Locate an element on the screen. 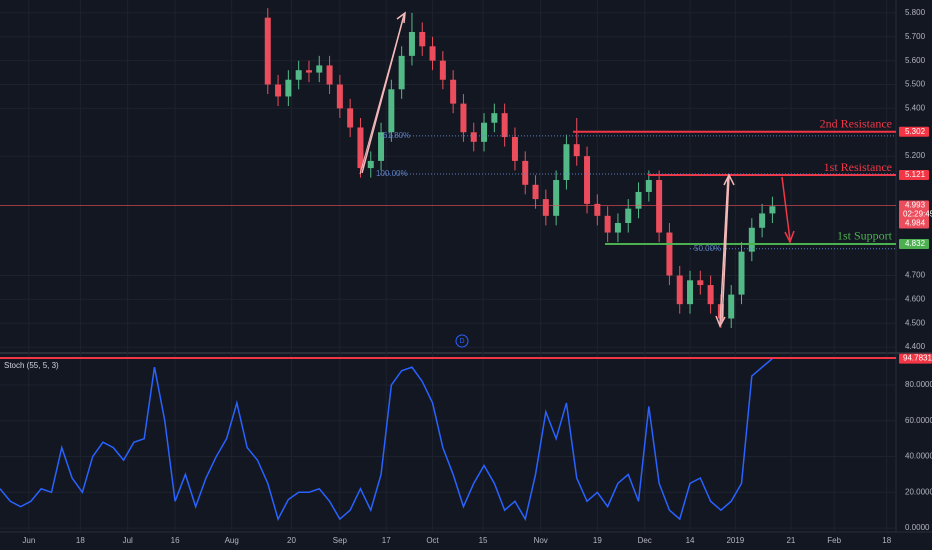 The image size is (932, 550). target-arrow is located at coordinates (786, 208).